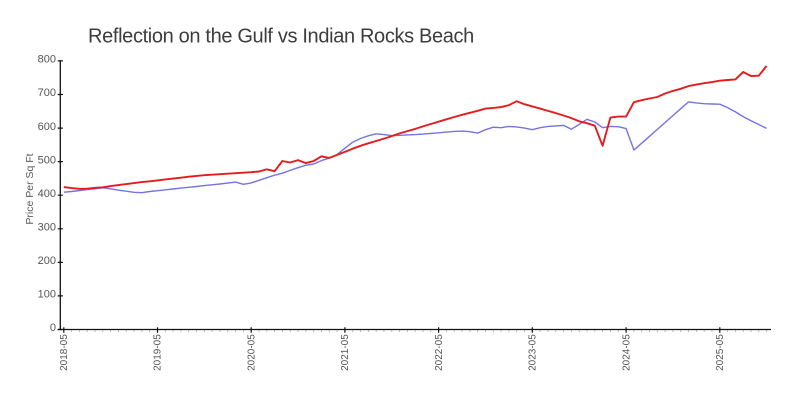 The image size is (800, 400). Describe the element at coordinates (345, 352) in the screenshot. I see `svg-text: 2021-05` at that location.